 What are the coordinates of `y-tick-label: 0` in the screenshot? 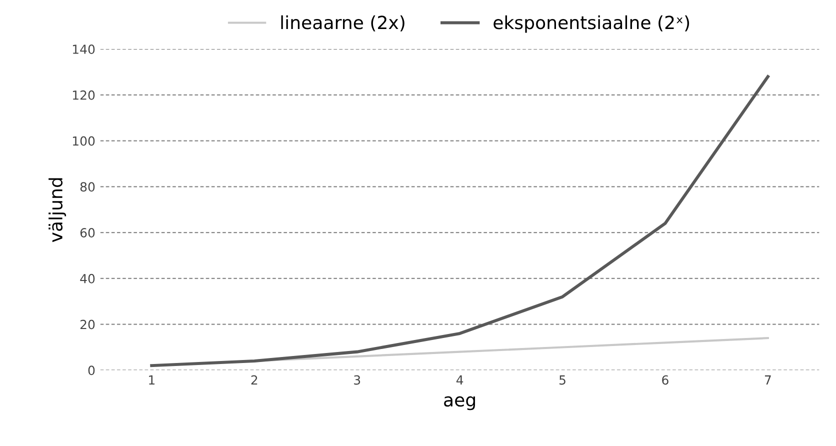 It's located at (91, 371).